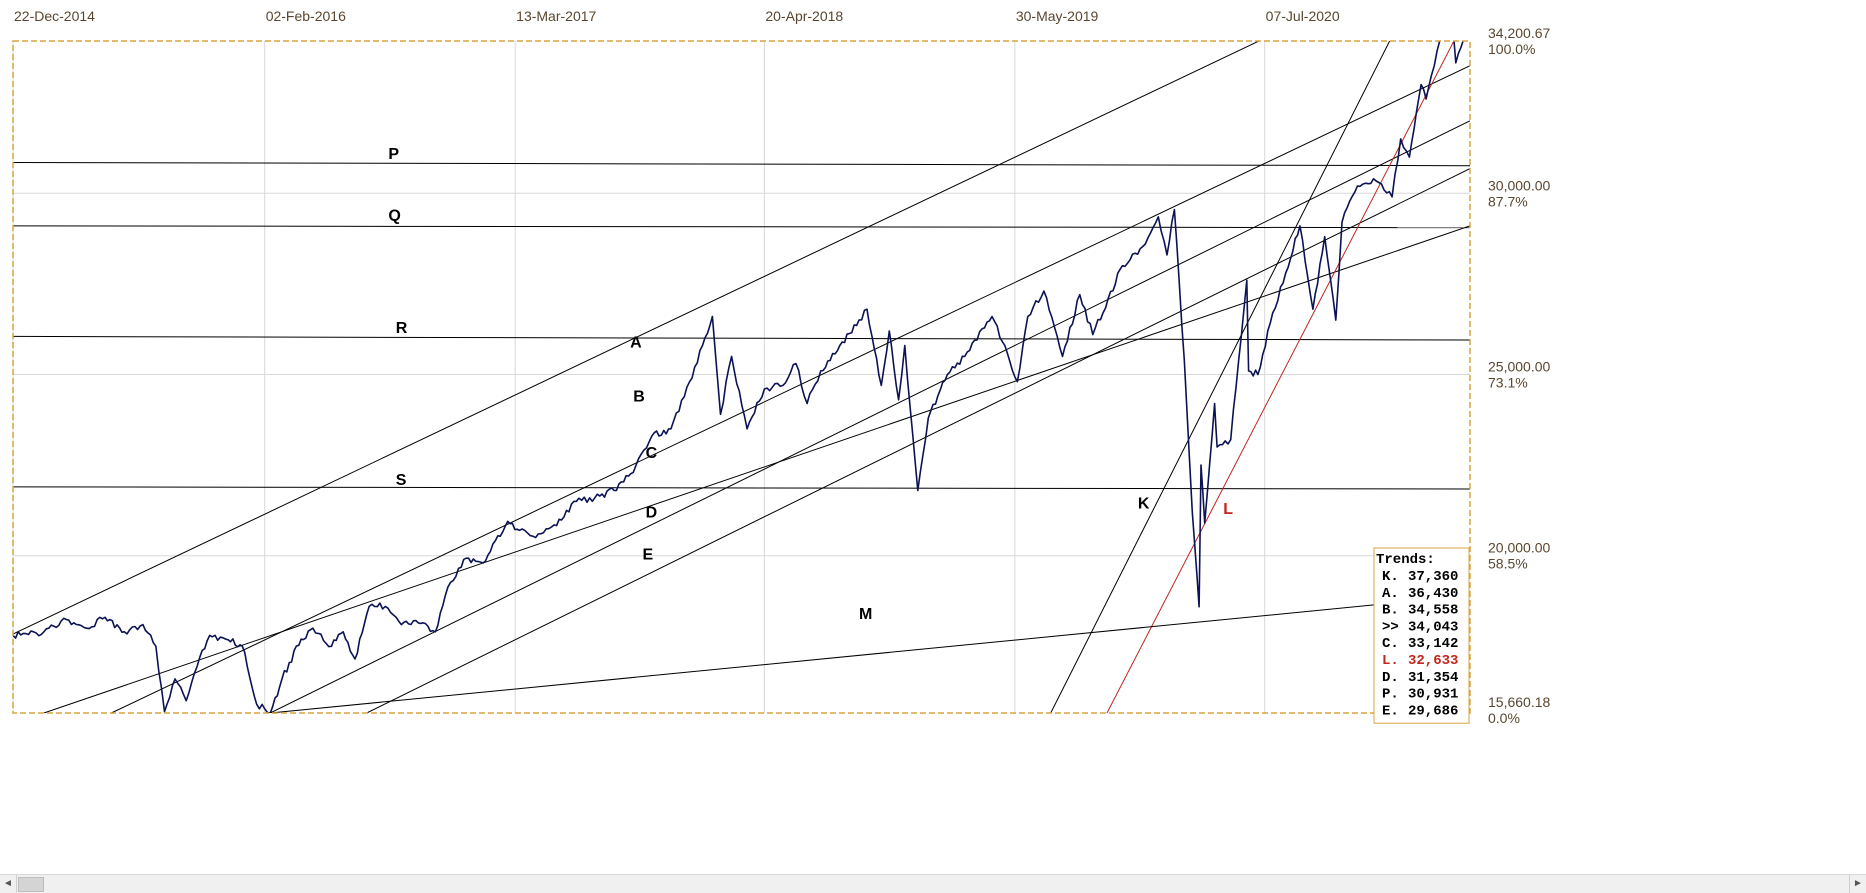  Describe the element at coordinates (1433, 577) in the screenshot. I see `legend-entry-value: 37,360` at that location.